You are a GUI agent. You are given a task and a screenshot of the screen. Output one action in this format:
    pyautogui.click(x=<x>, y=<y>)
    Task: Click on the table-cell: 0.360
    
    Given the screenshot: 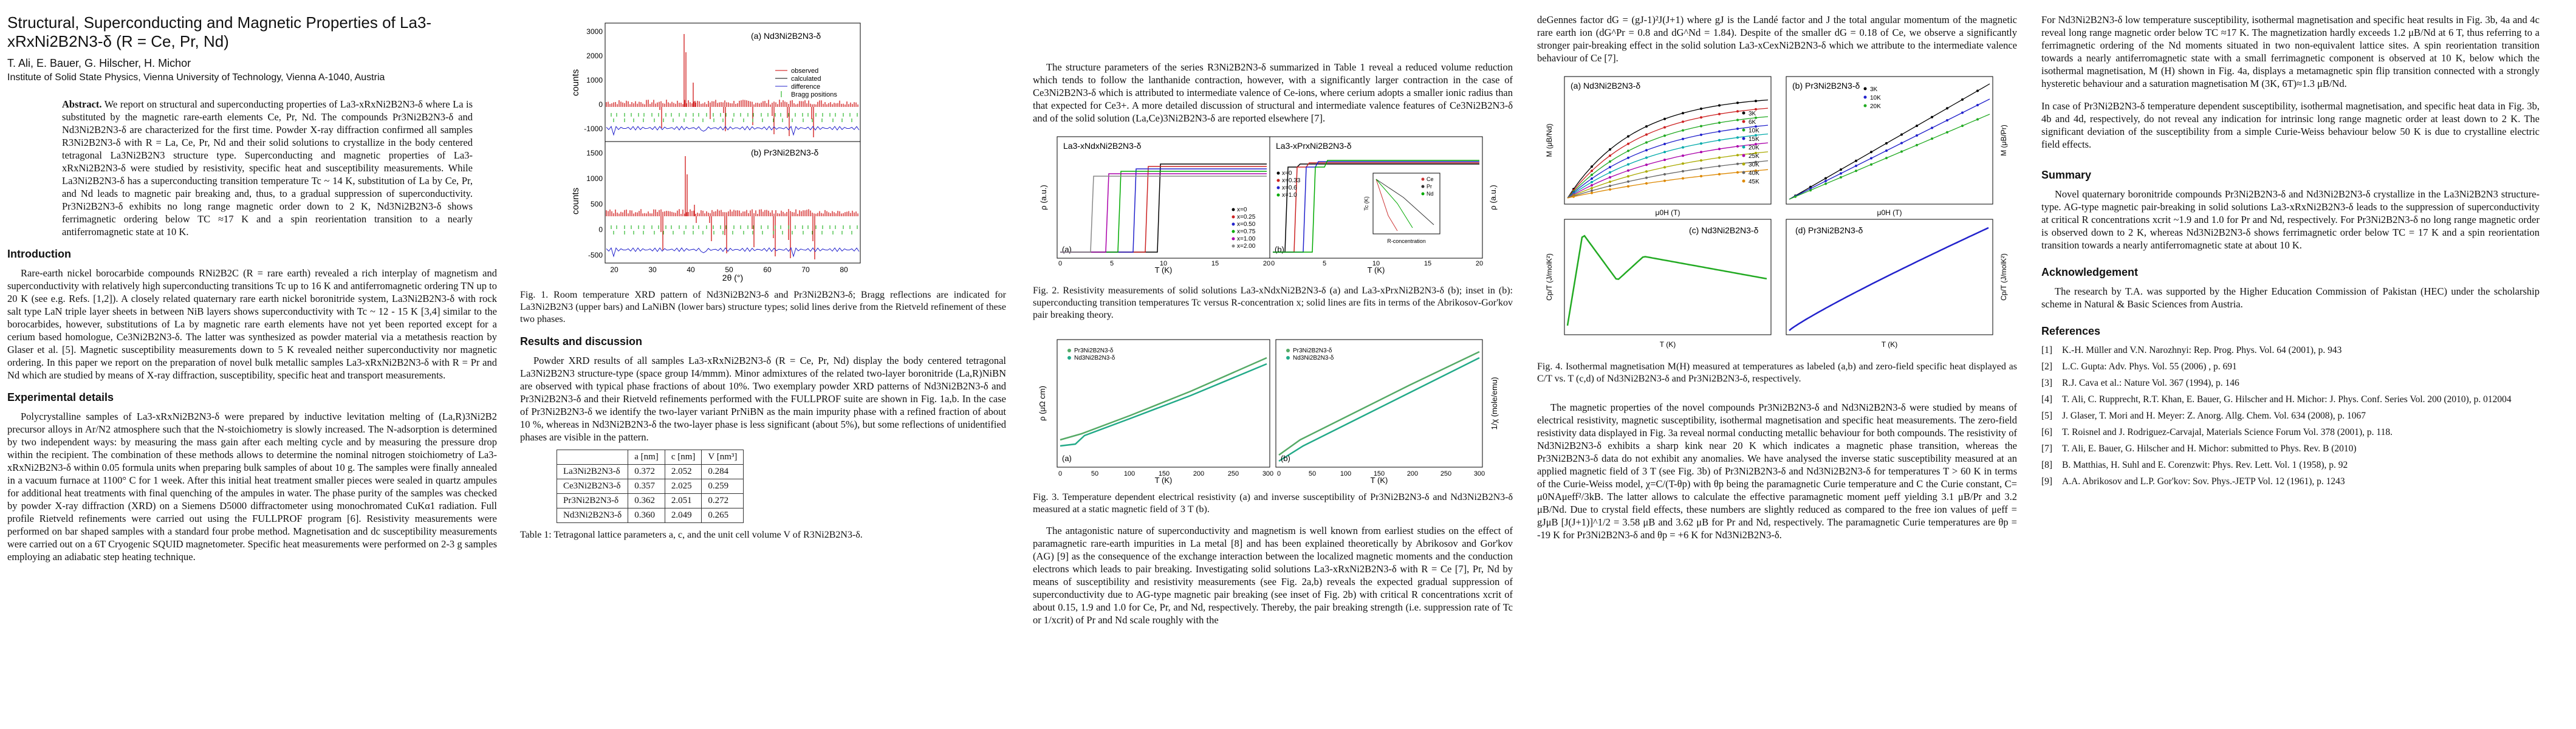 What is the action you would take?
    pyautogui.click(x=646, y=515)
    